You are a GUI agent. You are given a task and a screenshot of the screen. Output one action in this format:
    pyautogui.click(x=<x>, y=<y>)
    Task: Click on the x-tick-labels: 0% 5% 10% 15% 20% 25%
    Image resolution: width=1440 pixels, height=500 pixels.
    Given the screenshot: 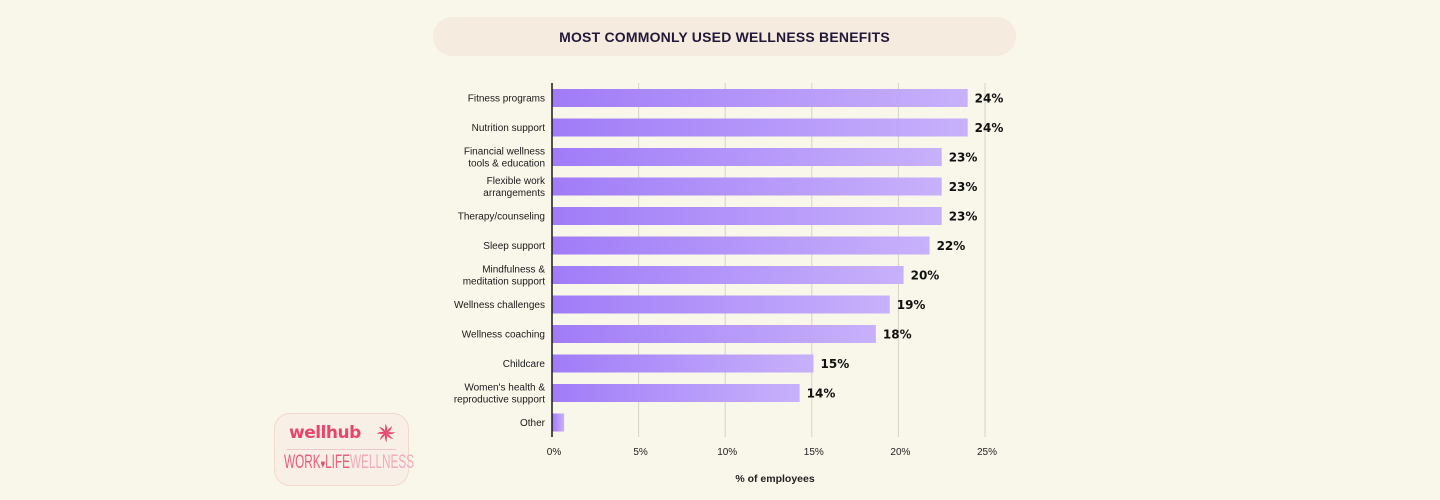 What is the action you would take?
    pyautogui.click(x=772, y=452)
    